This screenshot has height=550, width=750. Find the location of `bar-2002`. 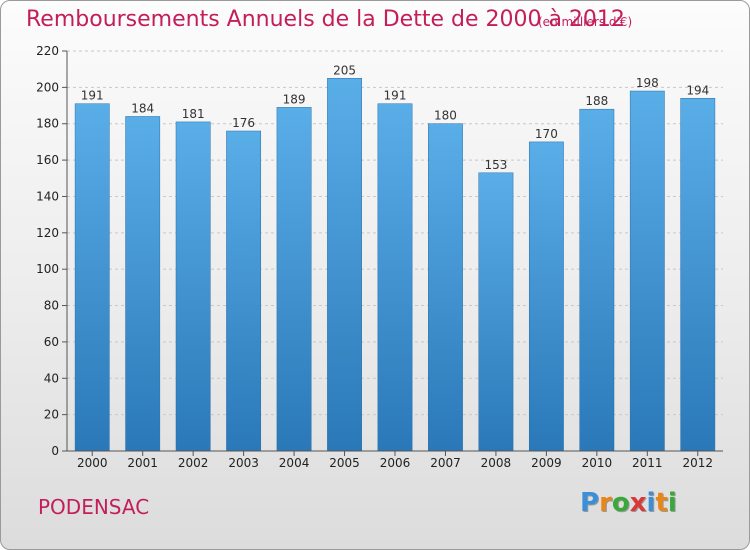

bar-2002 is located at coordinates (193, 286).